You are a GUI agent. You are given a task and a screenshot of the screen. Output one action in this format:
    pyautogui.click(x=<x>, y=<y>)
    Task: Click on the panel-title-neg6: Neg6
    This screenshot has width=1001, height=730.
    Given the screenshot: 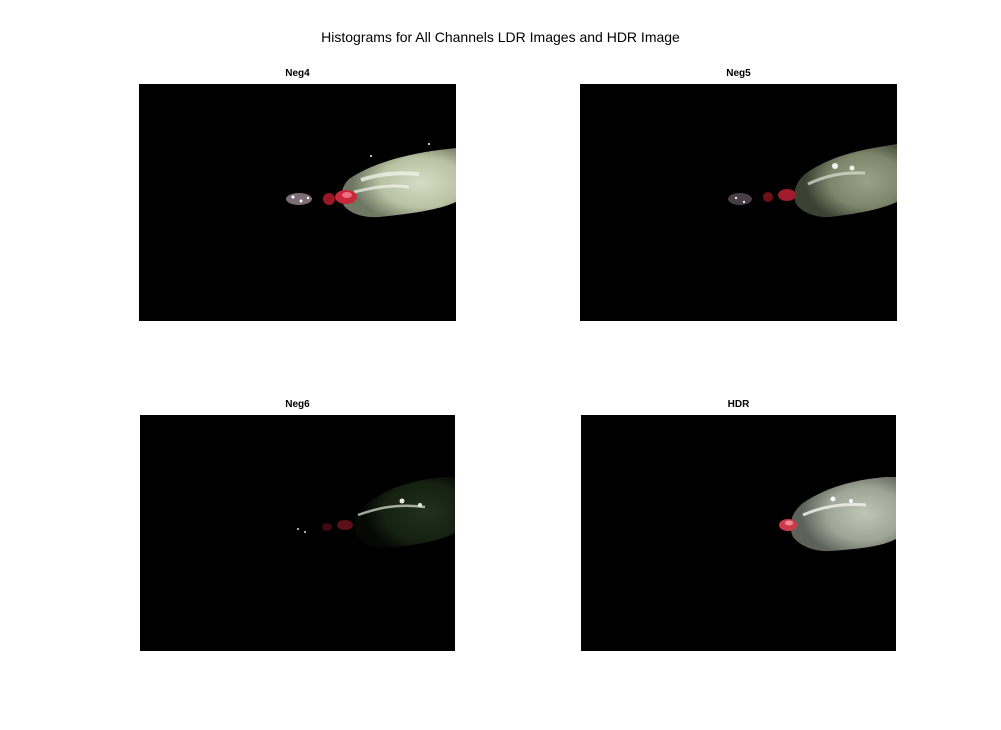 What is the action you would take?
    pyautogui.click(x=297, y=404)
    